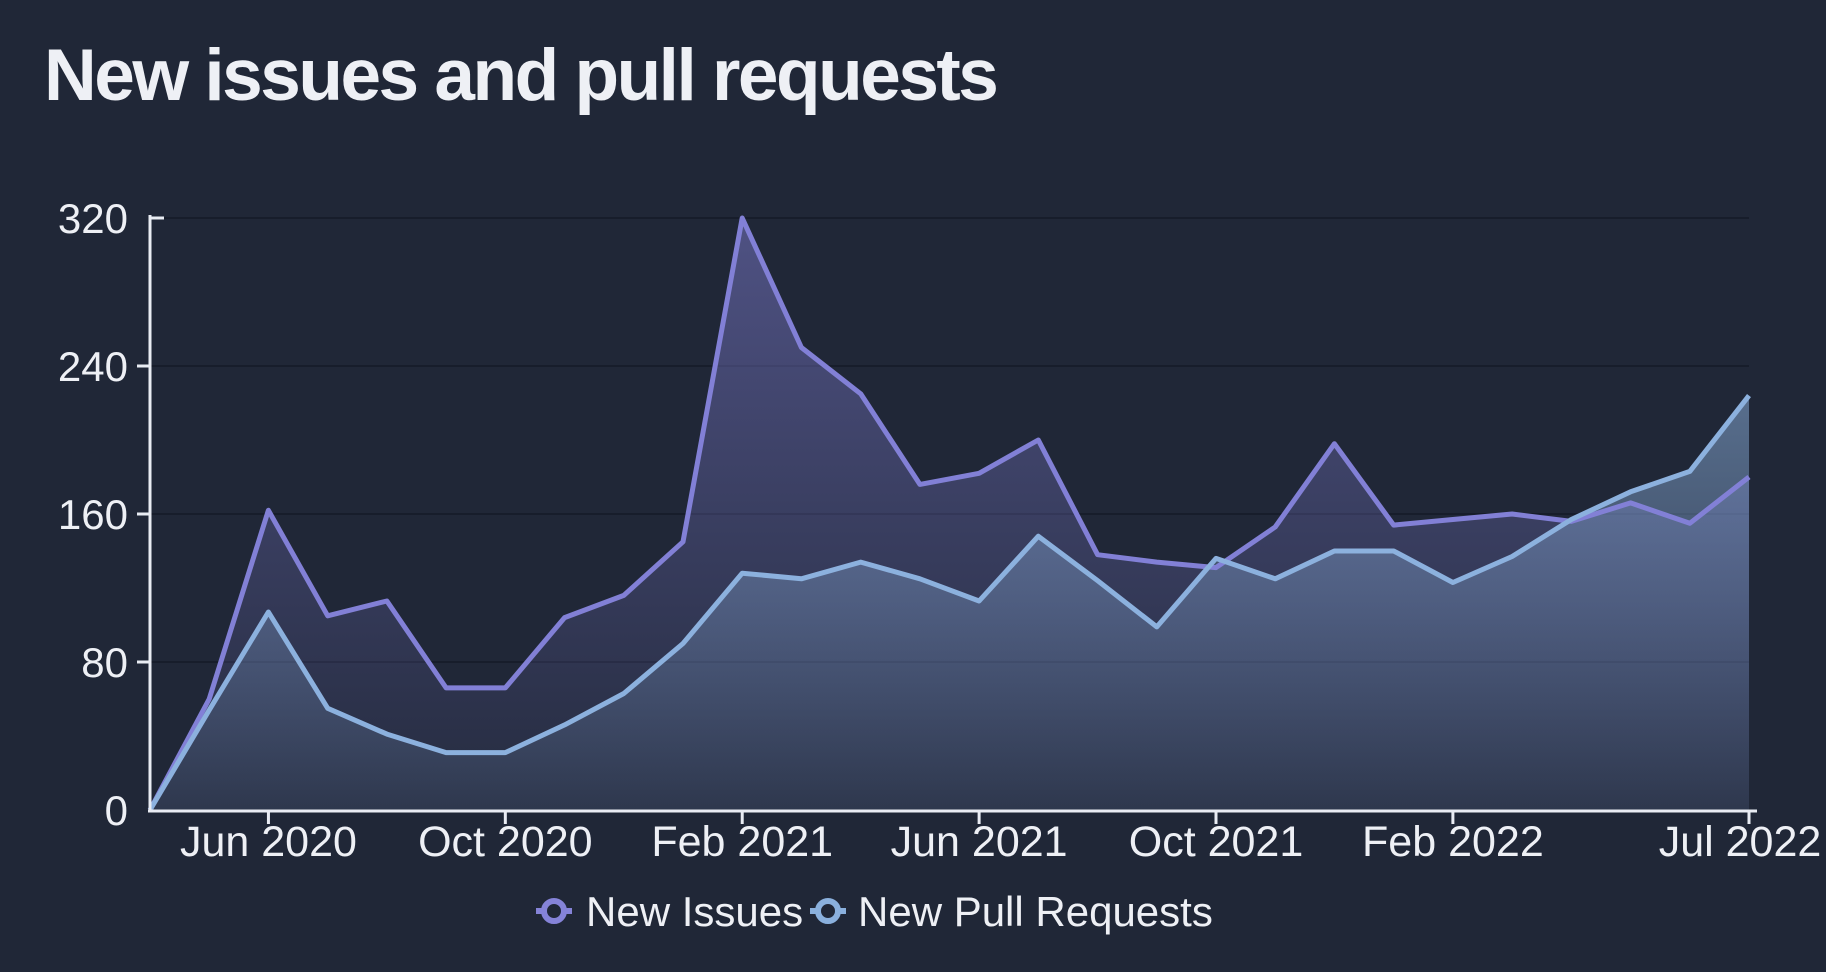  What do you see at coordinates (1740, 842) in the screenshot?
I see `x-tick-label: Jul 2022` at bounding box center [1740, 842].